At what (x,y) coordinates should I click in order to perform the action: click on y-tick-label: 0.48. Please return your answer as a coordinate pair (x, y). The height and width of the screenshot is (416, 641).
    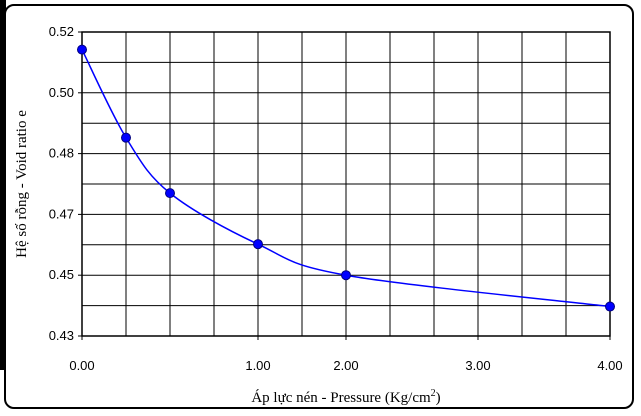
    Looking at the image, I should click on (61, 153).